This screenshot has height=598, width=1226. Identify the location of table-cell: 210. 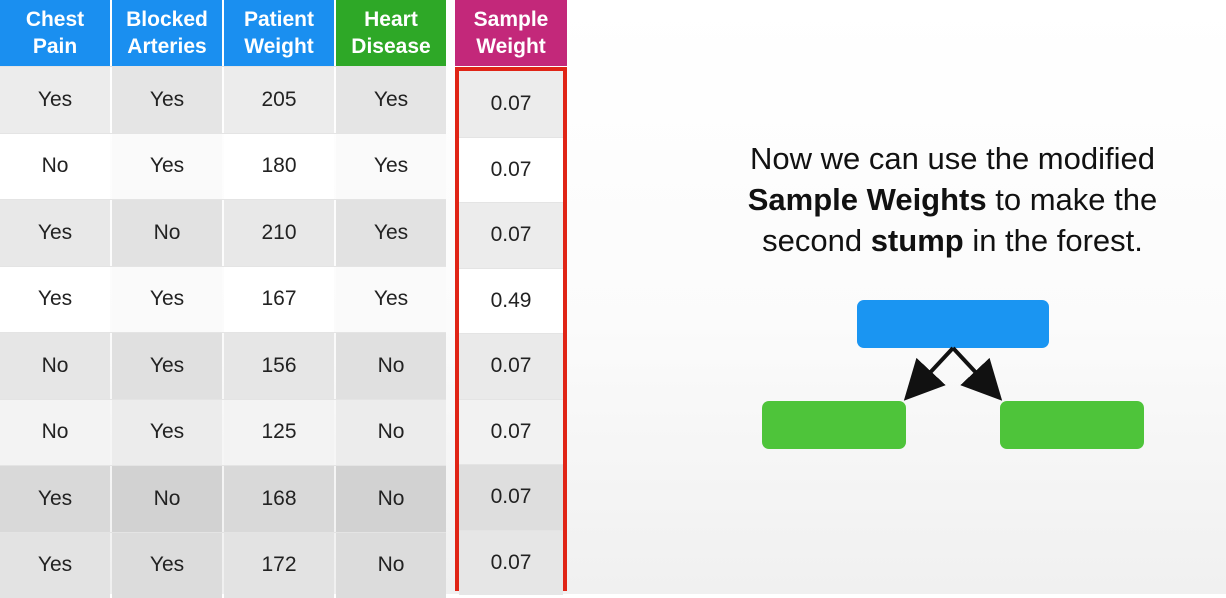
(279, 233).